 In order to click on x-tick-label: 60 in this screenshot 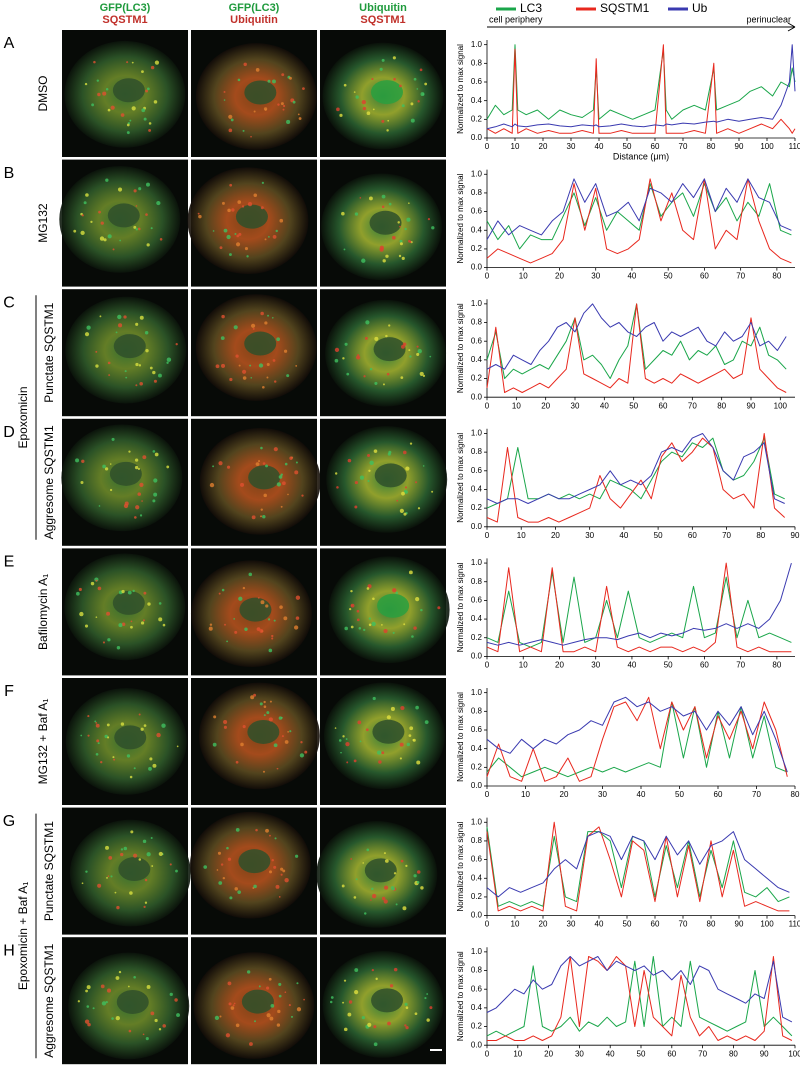, I will do `click(704, 276)`.